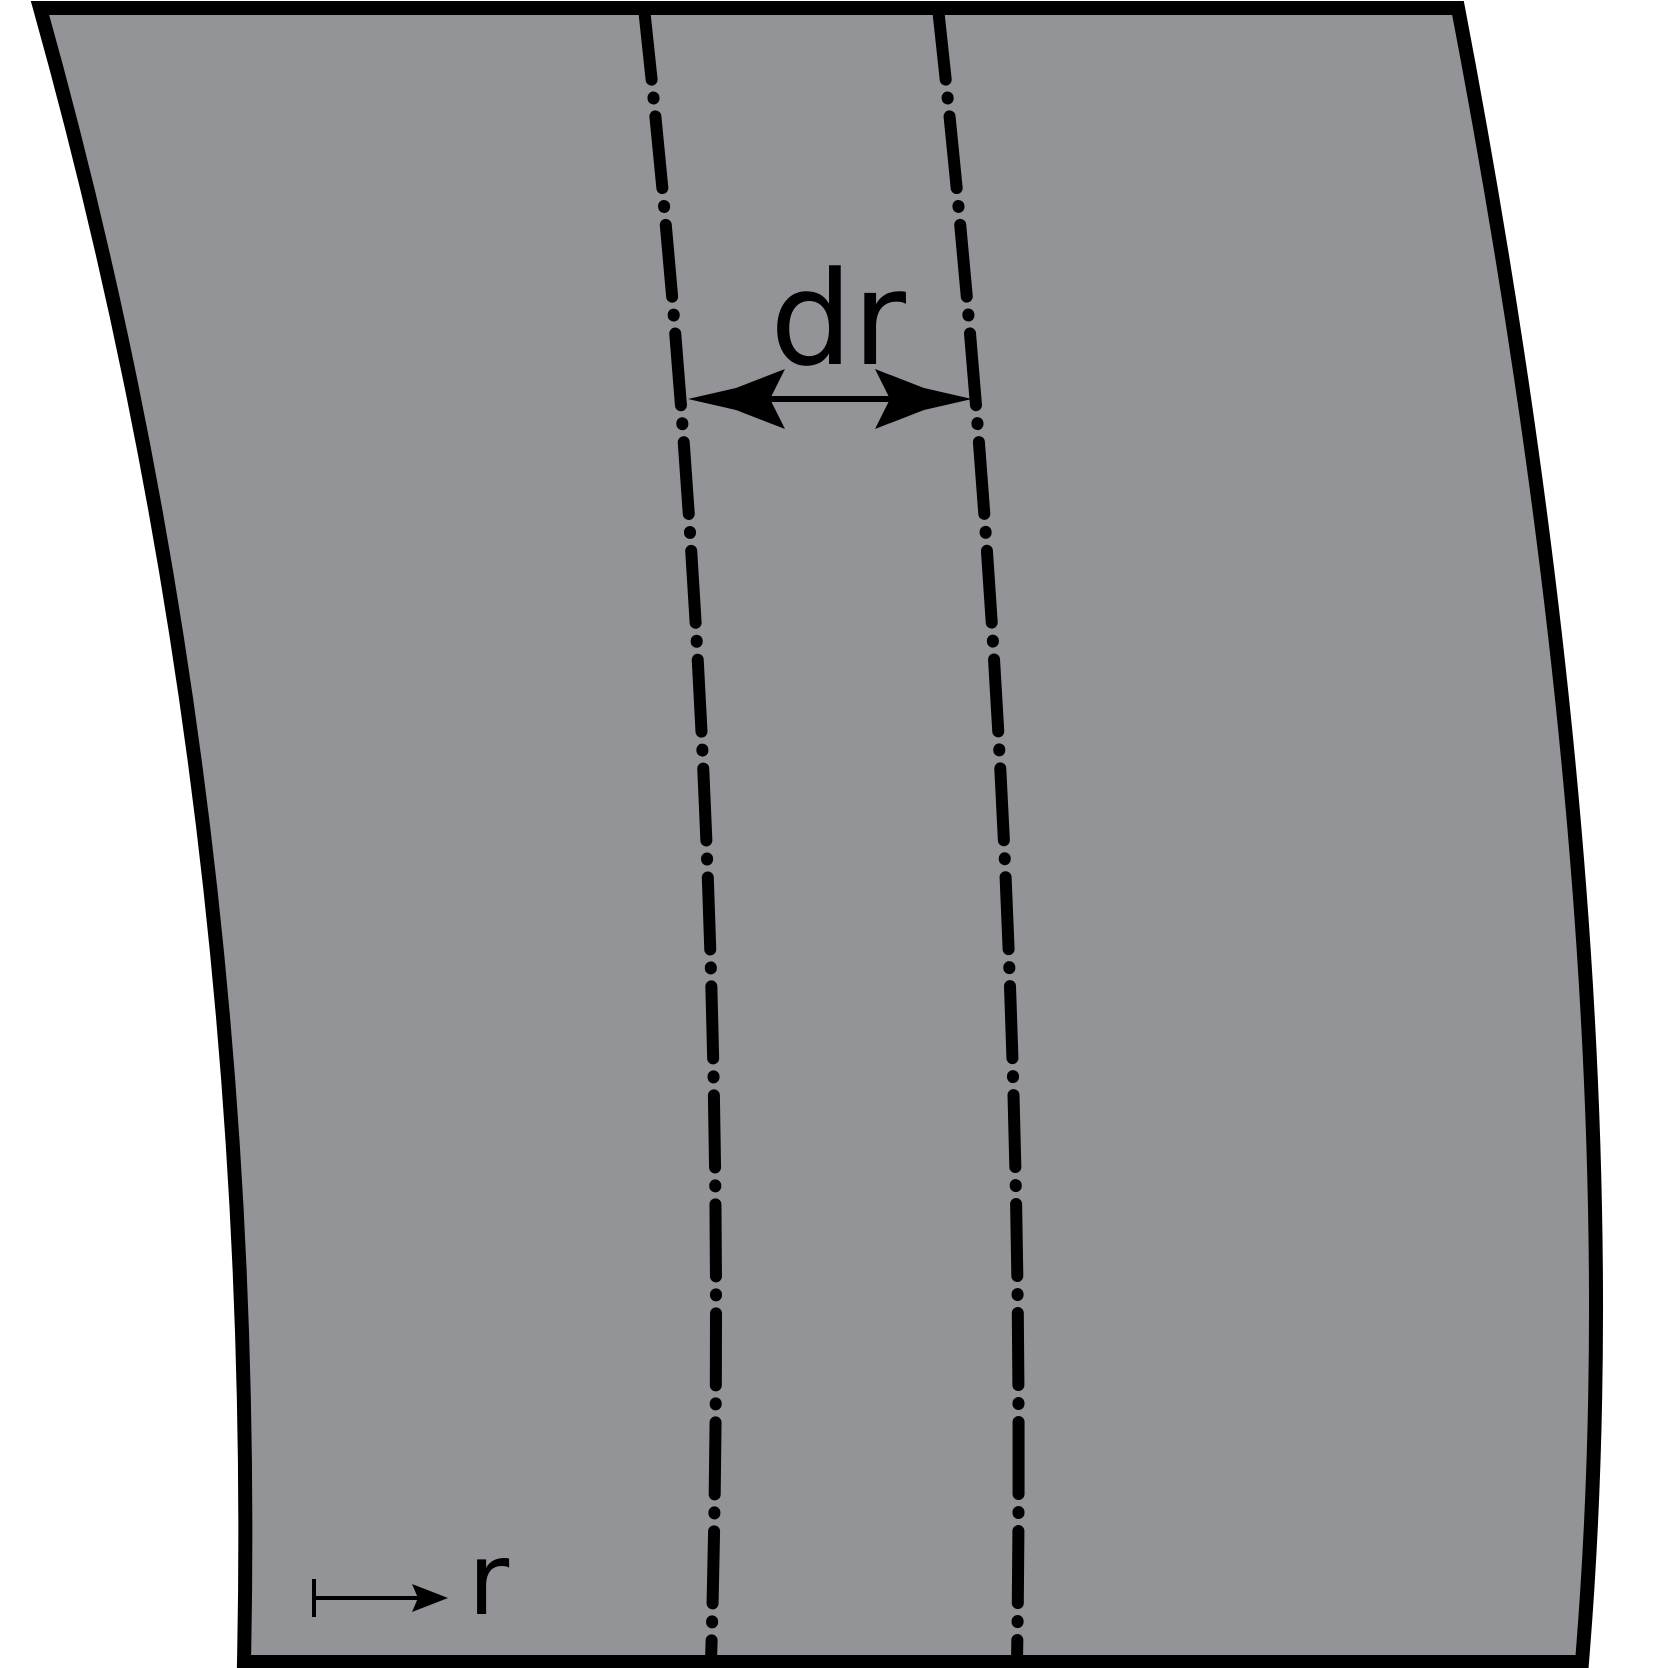 The width and height of the screenshot is (1668, 1668). Describe the element at coordinates (830, 399) in the screenshot. I see `width-dimension-arrow` at that location.